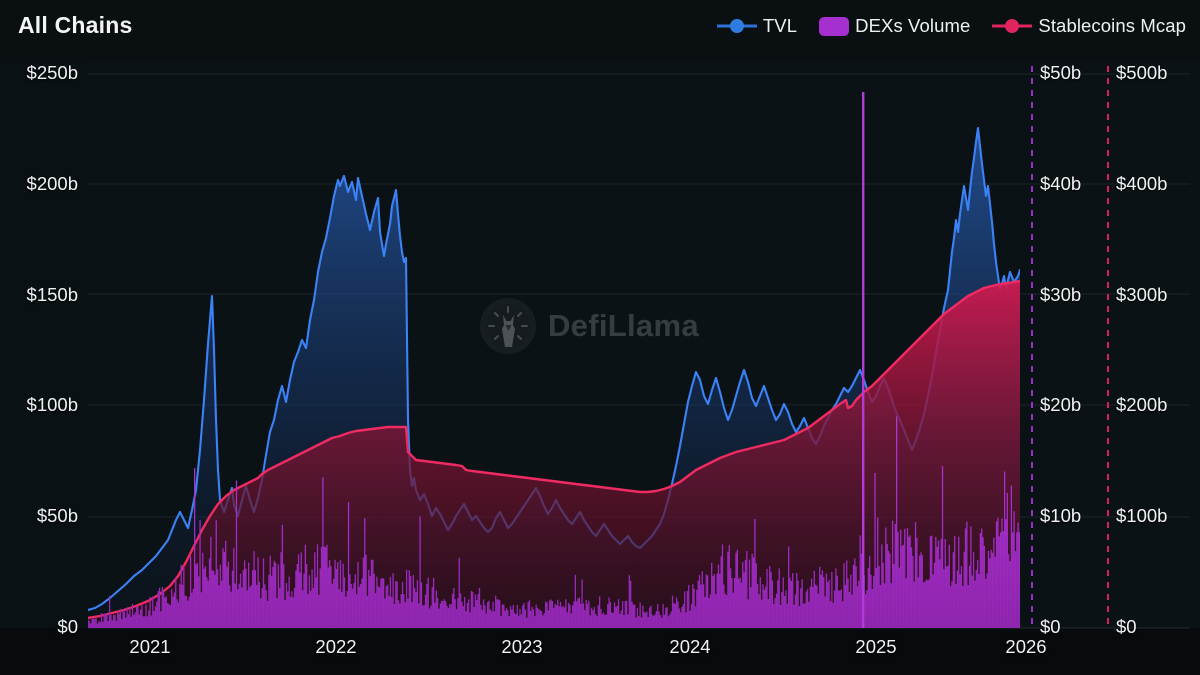 This screenshot has height=675, width=1200. What do you see at coordinates (1061, 405) in the screenshot?
I see `dexs-volume-axis-tick-2: $20b` at bounding box center [1061, 405].